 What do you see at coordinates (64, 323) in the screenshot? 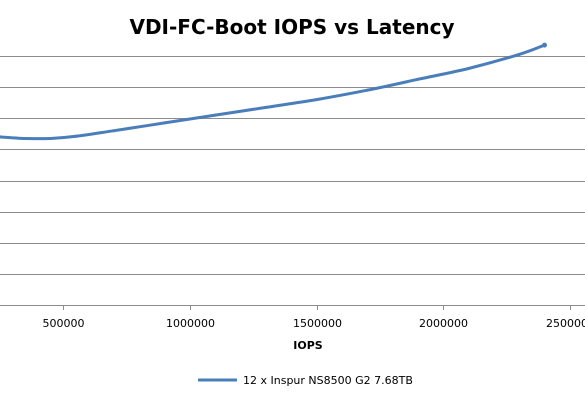
I see `x-tick-label-1: 500000` at bounding box center [64, 323].